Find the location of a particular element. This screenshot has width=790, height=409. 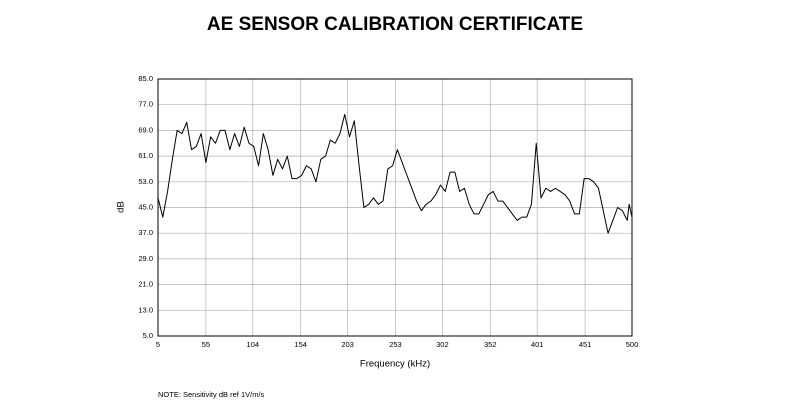

y-tick-label: 69.0 is located at coordinates (145, 129).